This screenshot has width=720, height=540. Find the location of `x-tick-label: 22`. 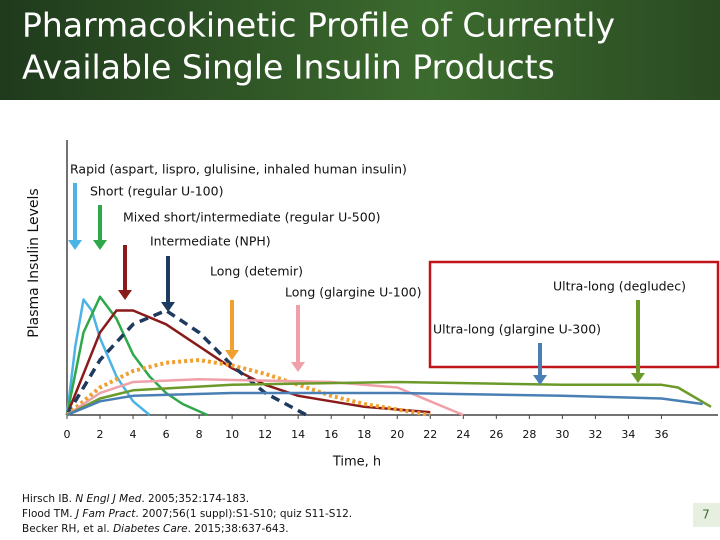

x-tick-label: 22 is located at coordinates (430, 434).